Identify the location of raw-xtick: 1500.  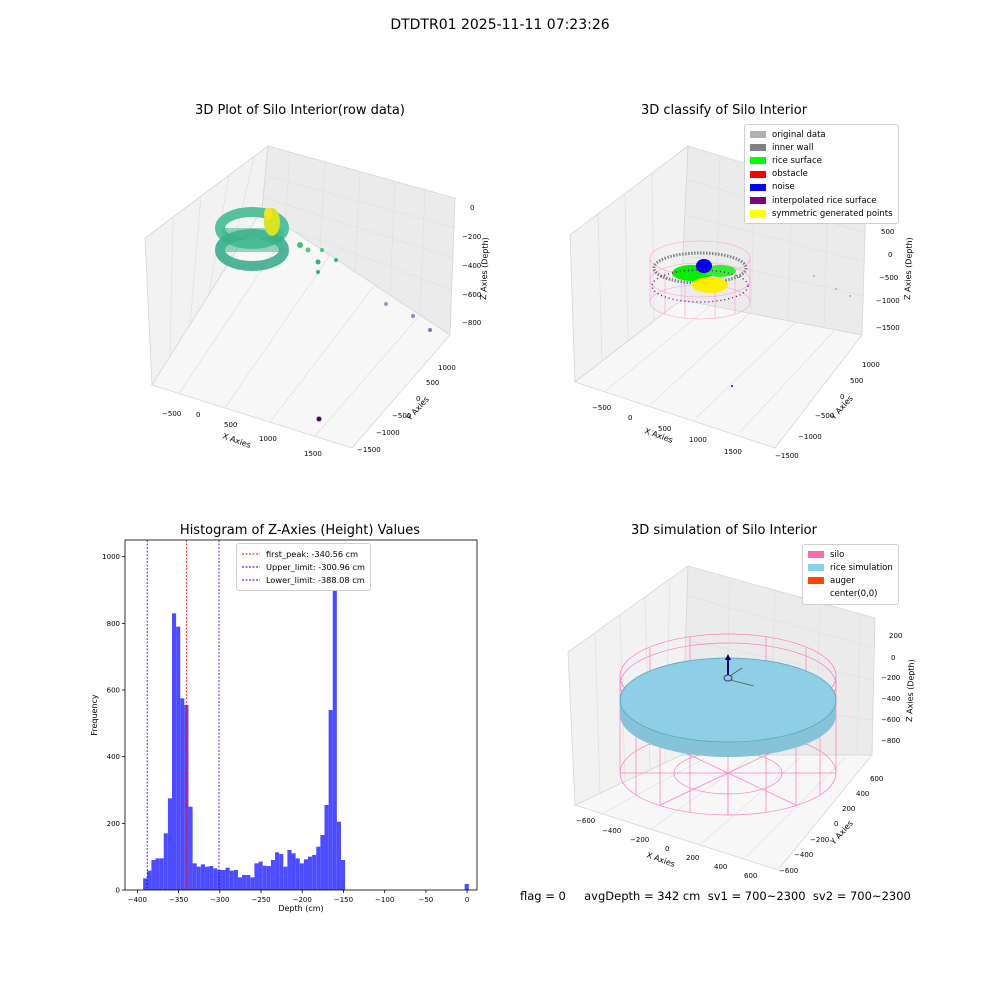
(313, 454).